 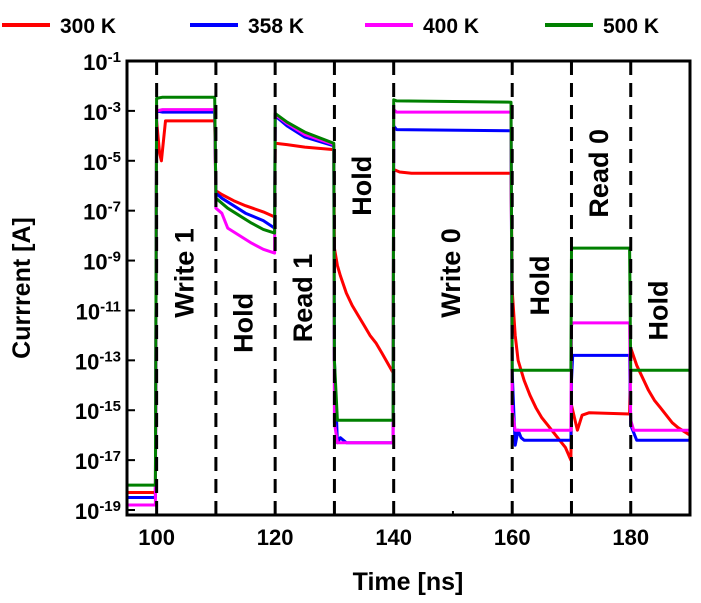 I want to click on phase-label-0: Write 1, so click(x=184, y=273).